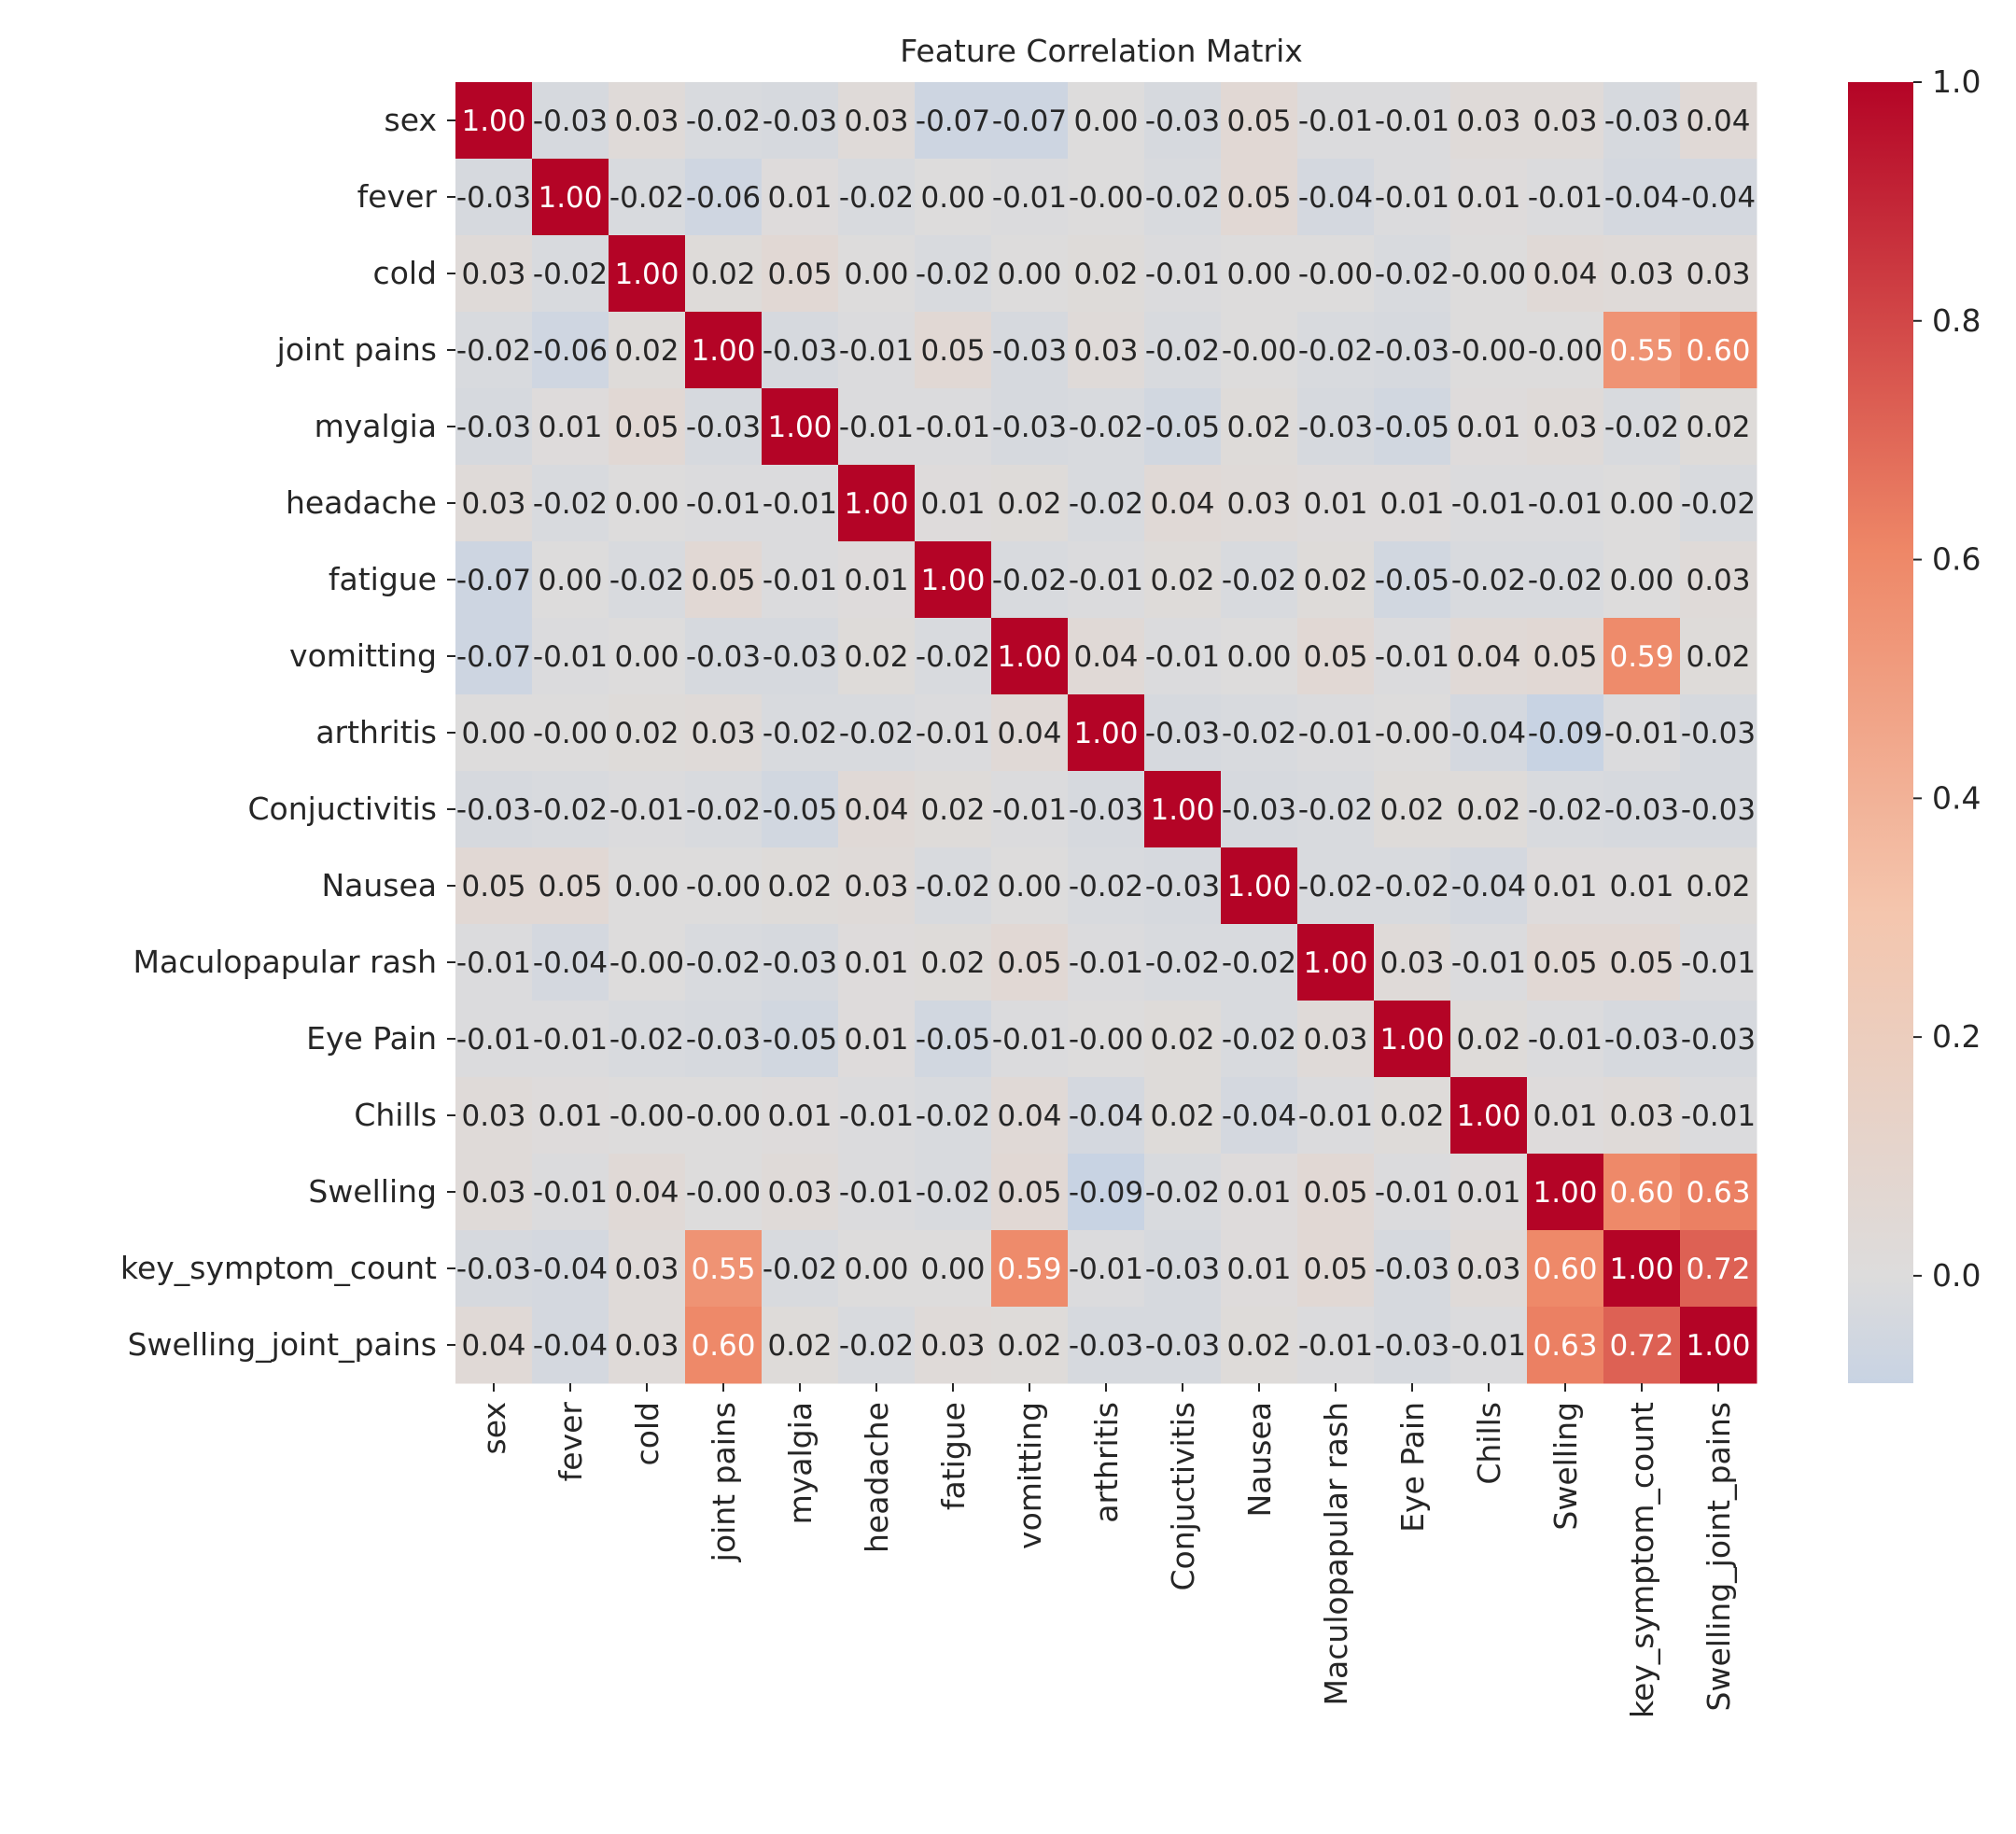  What do you see at coordinates (723, 198) in the screenshot?
I see `cell-value-label: -0.06` at bounding box center [723, 198].